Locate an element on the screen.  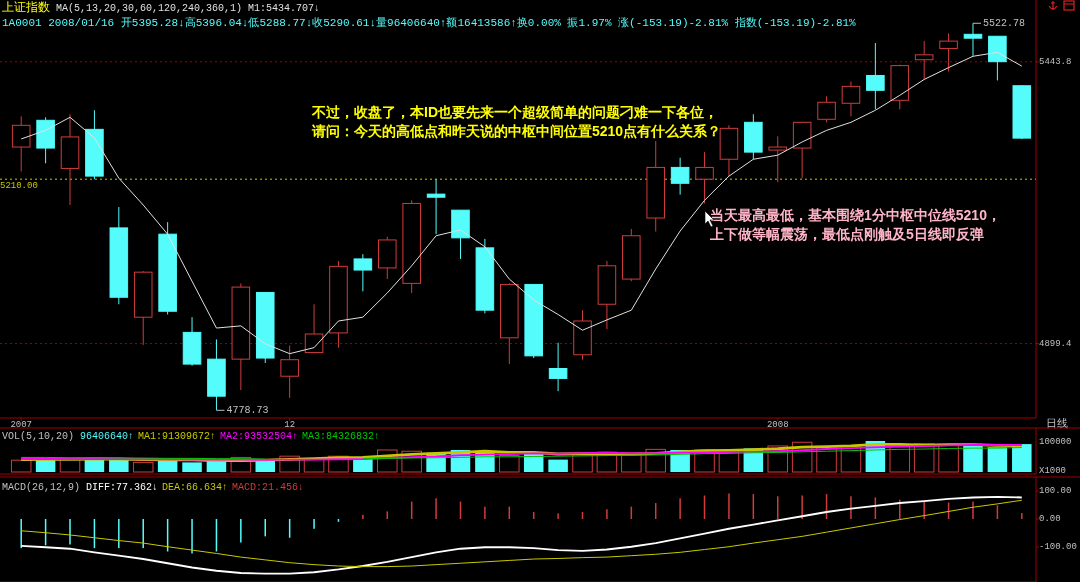
text: X1000 is located at coordinates (1053, 471).